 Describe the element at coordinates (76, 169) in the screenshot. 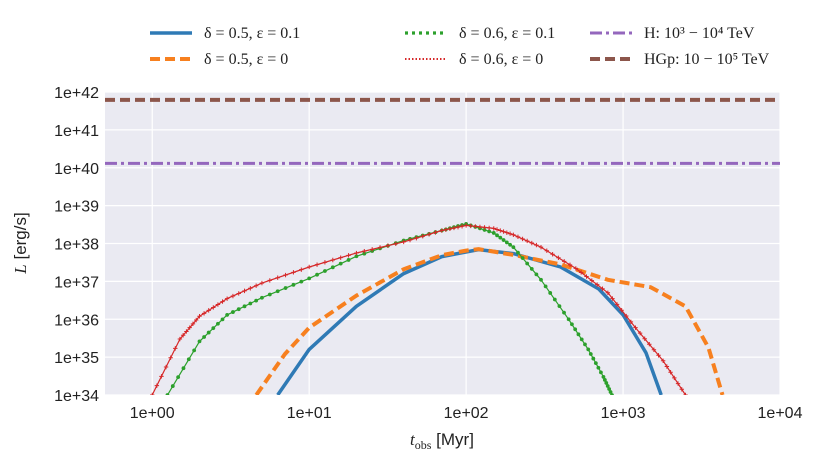

I see `y-tick-label: 1e+40` at that location.